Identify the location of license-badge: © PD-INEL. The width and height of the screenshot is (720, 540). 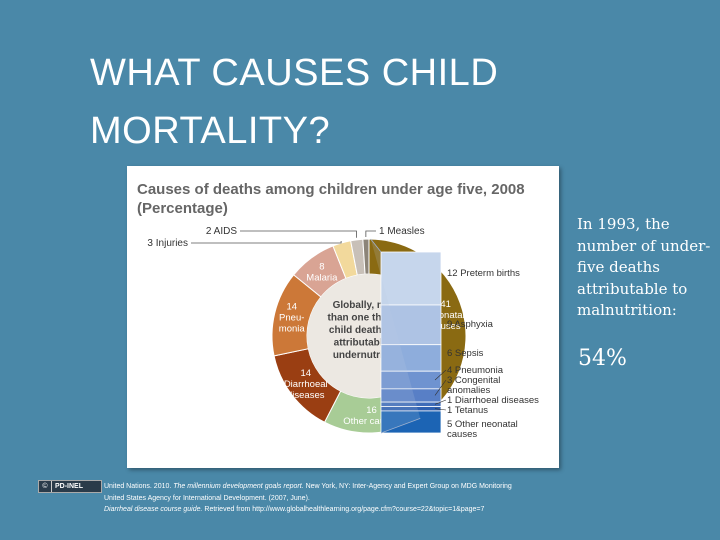
(70, 486).